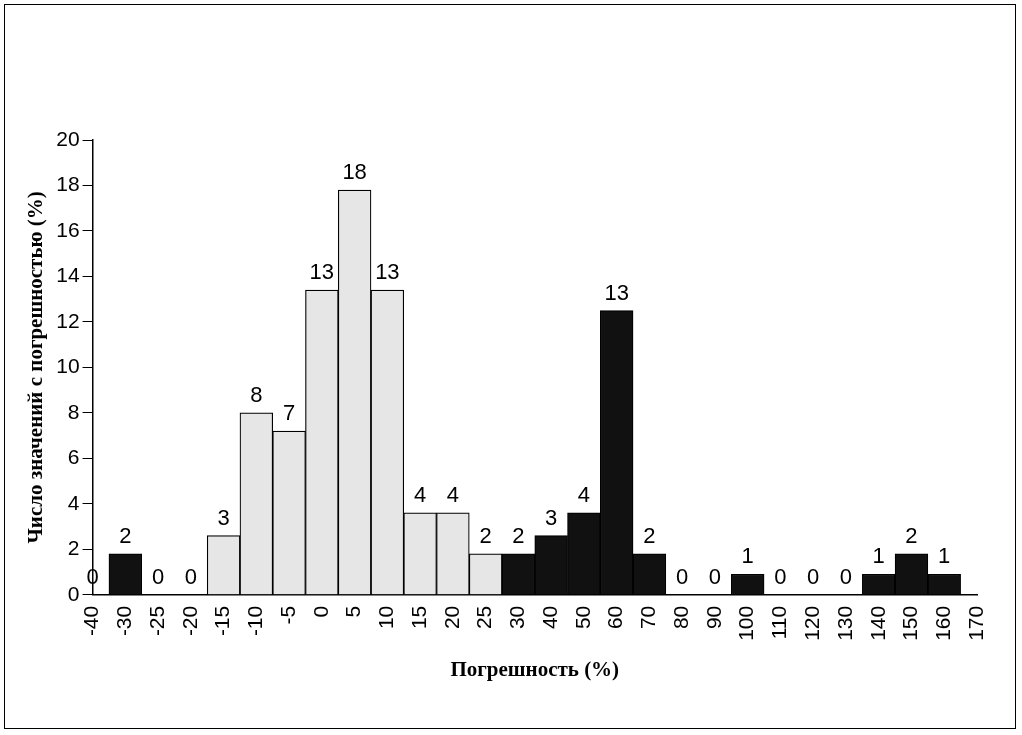  I want to click on x-tick-label: 80, so click(680, 617).